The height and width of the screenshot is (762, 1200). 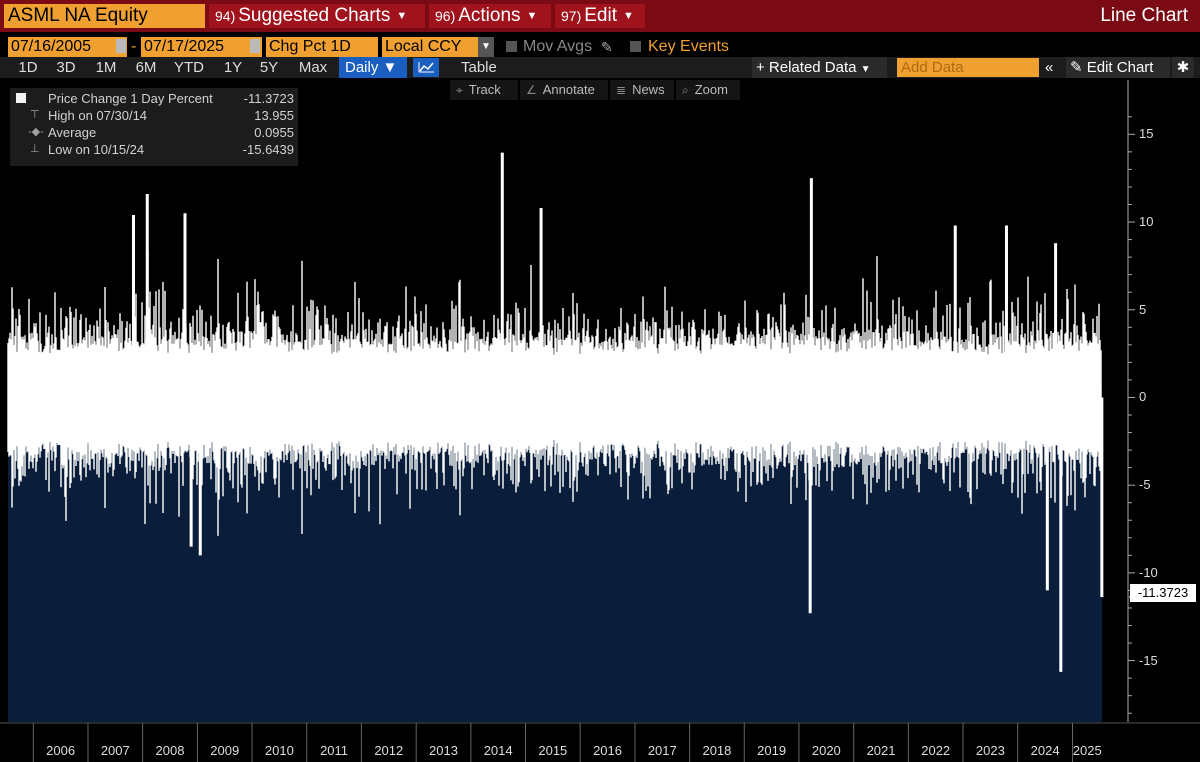 What do you see at coordinates (1163, 593) in the screenshot?
I see `last-value-label: -11.3723` at bounding box center [1163, 593].